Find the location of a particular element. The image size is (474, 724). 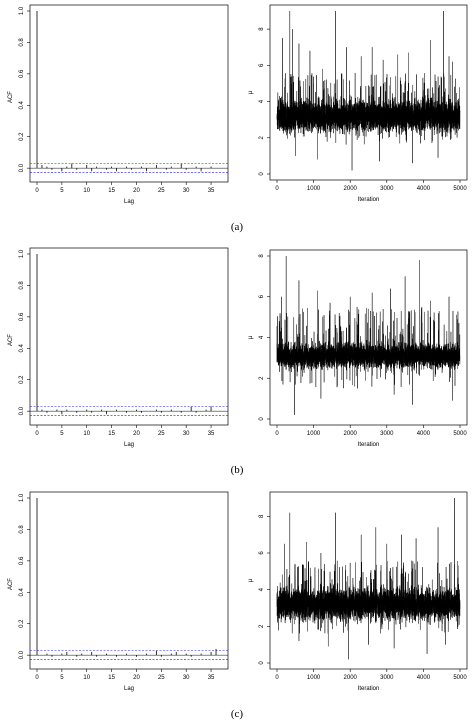

trace1-xtick-label: 3000 is located at coordinates (387, 434).